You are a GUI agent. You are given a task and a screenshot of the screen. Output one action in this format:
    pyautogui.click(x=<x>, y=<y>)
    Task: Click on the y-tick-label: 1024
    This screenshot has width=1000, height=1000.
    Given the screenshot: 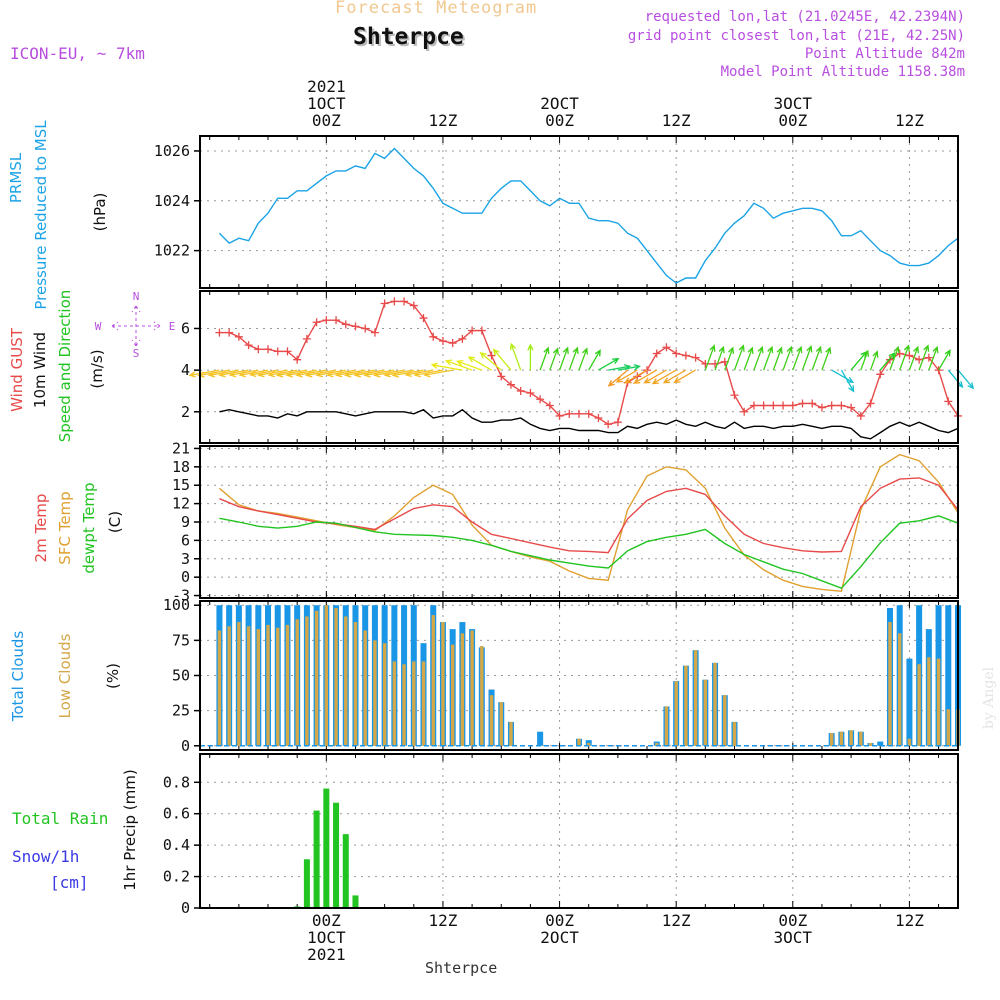 What is the action you would take?
    pyautogui.click(x=172, y=201)
    